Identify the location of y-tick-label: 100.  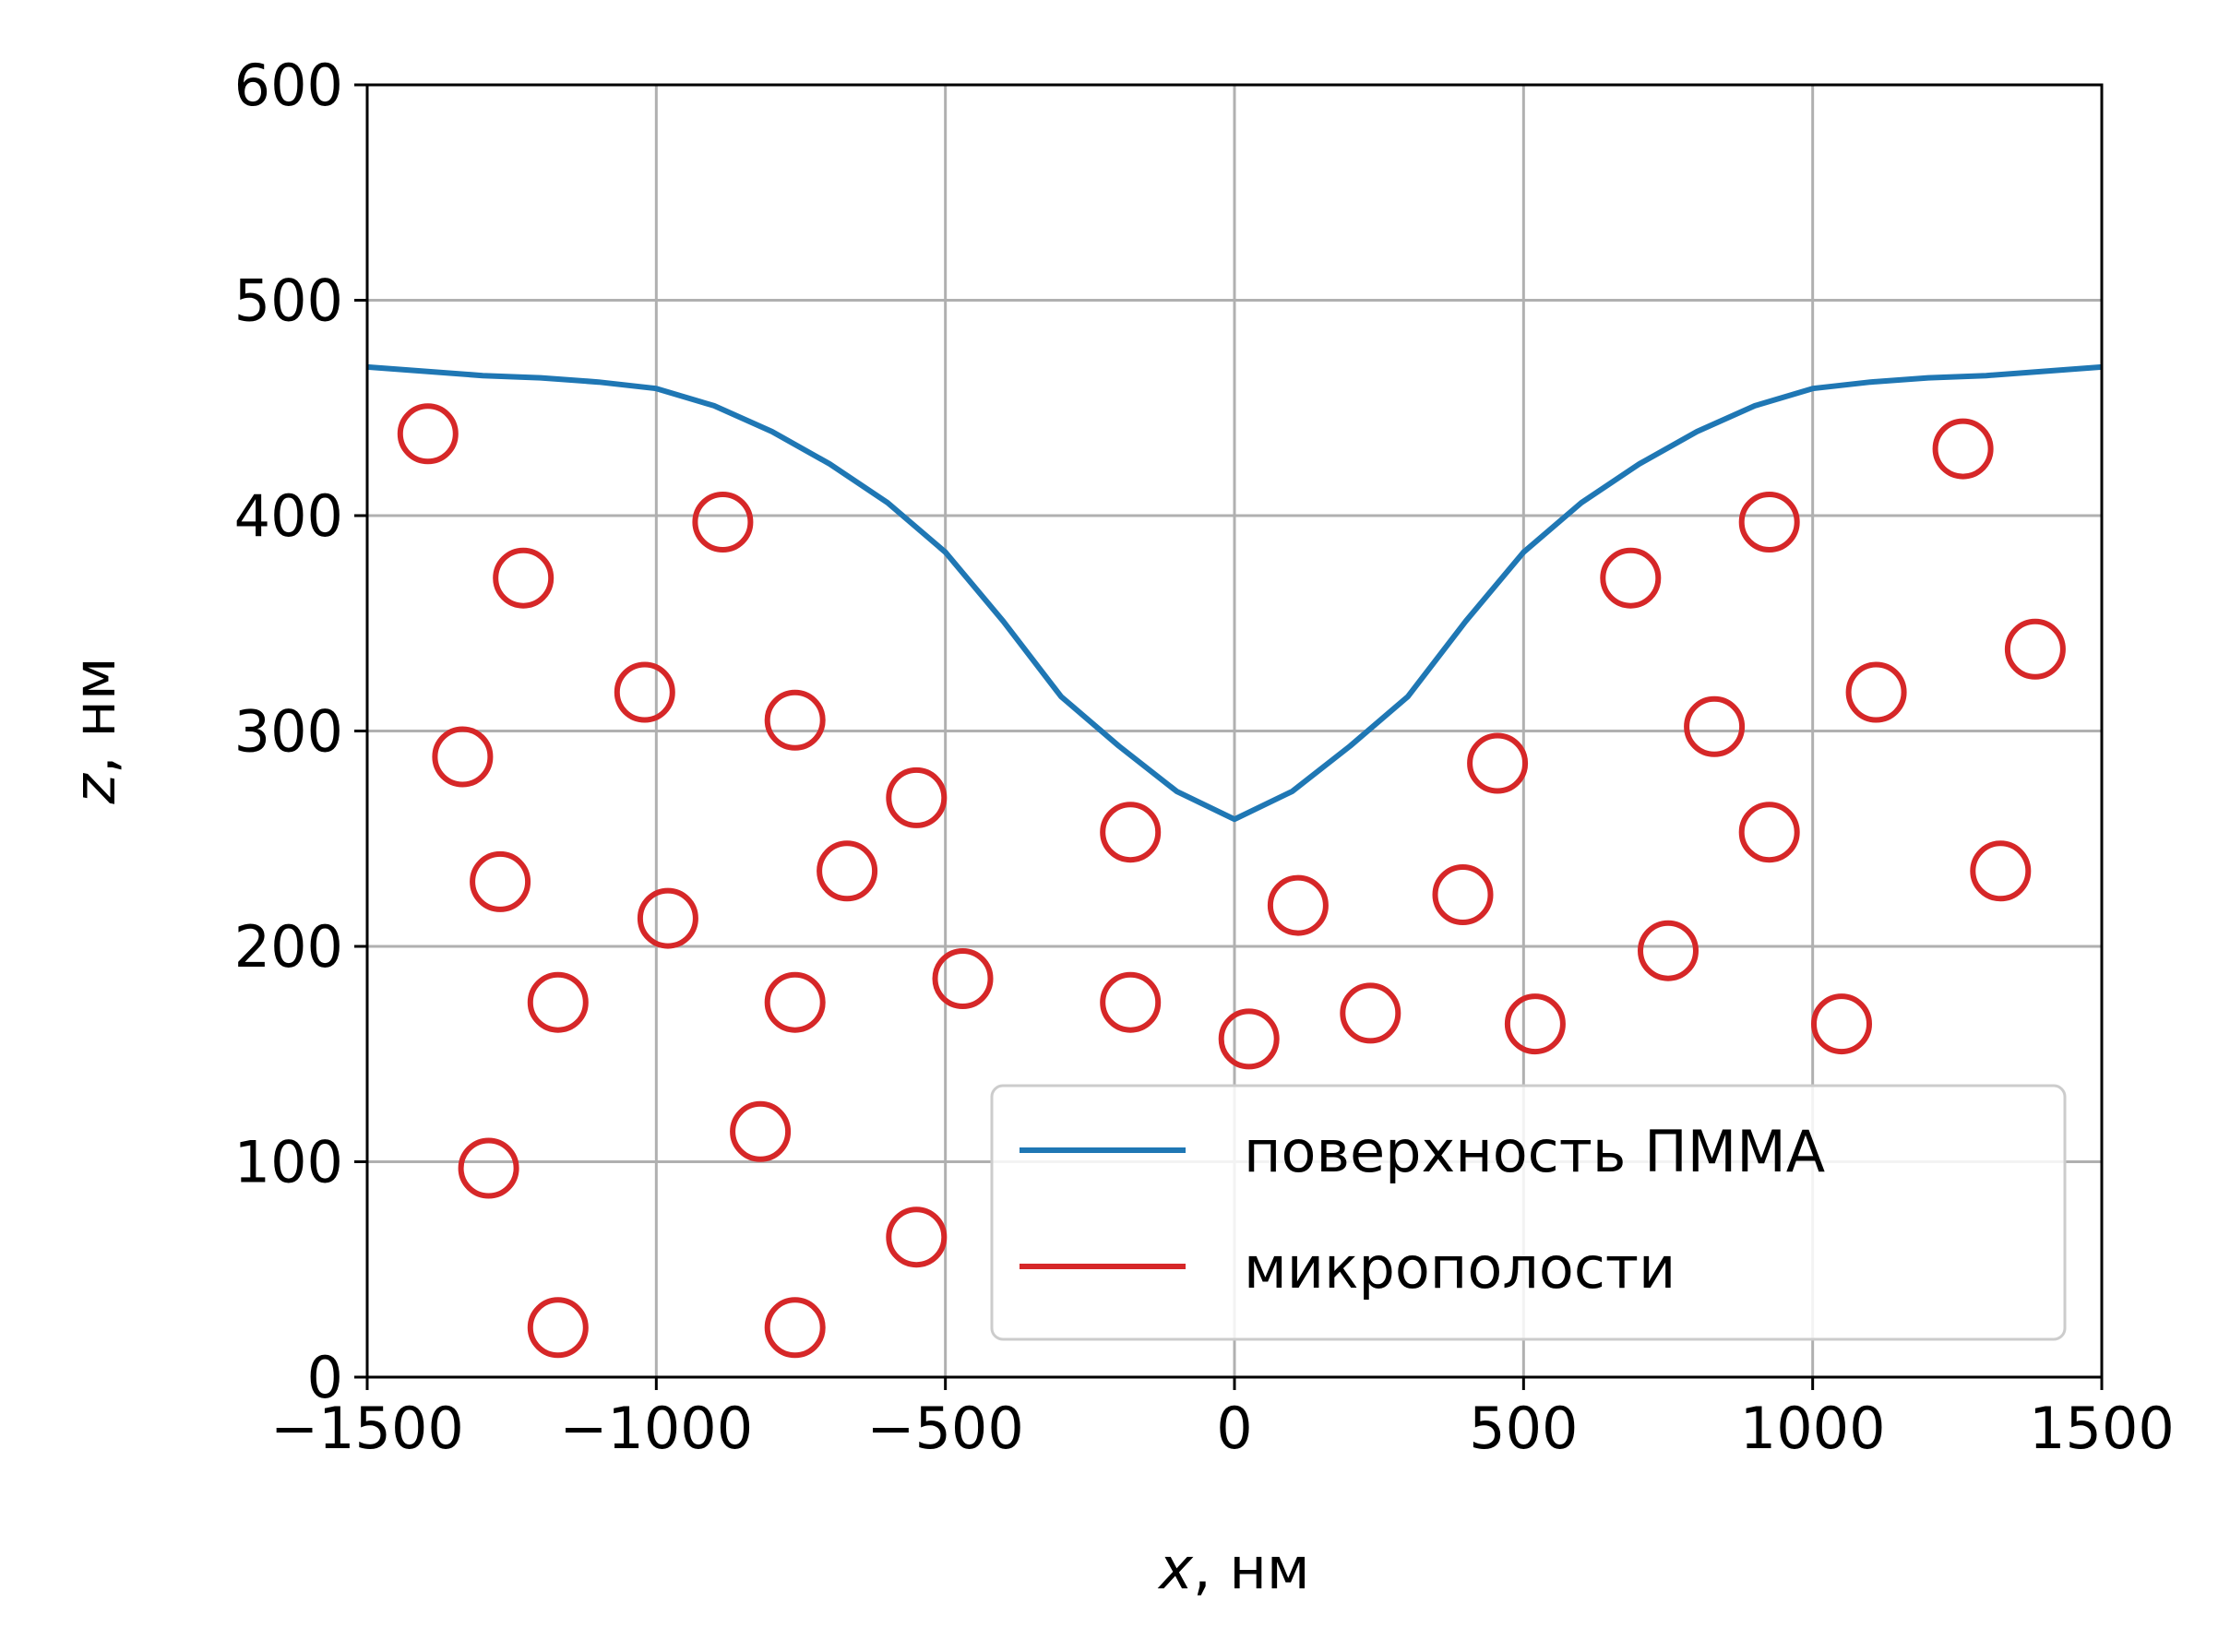
(288, 1162).